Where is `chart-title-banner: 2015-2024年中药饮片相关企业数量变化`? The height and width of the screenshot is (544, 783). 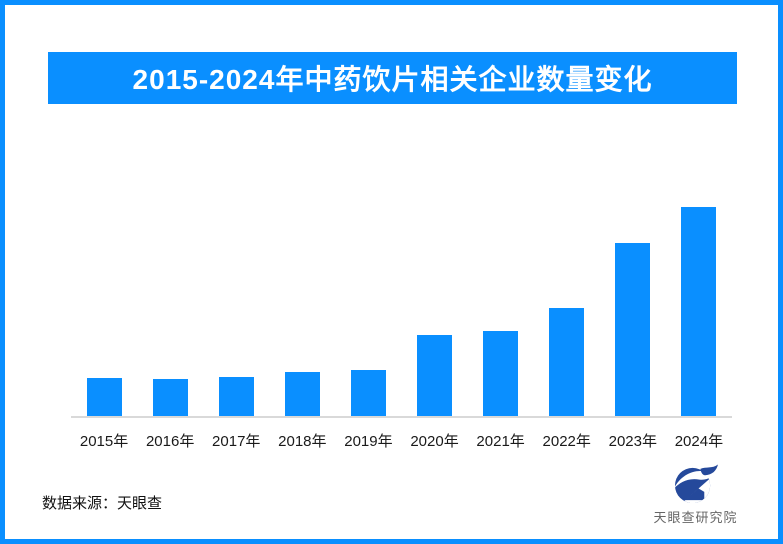 chart-title-banner: 2015-2024年中药饮片相关企业数量变化 is located at coordinates (392, 78).